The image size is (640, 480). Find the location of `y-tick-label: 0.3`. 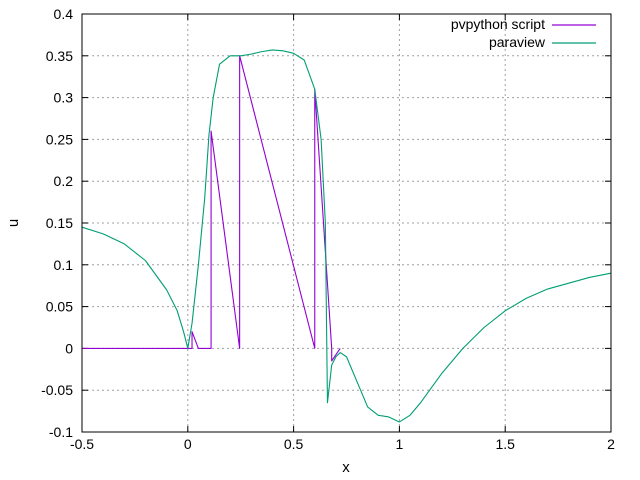

y-tick-label: 0.3 is located at coordinates (64, 98).